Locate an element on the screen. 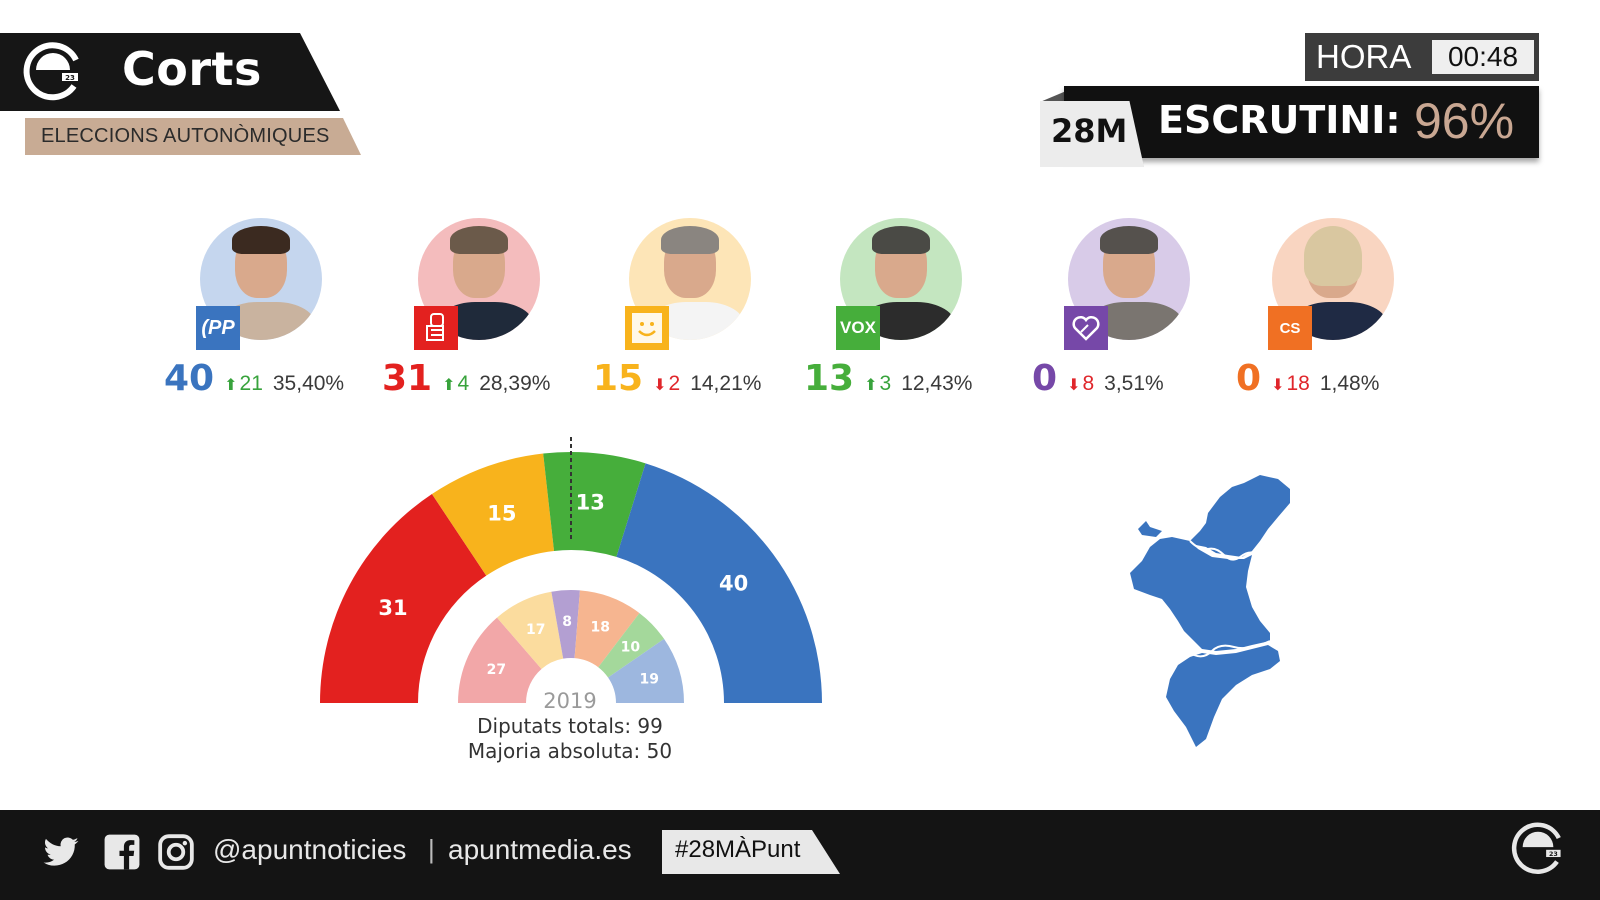 This screenshot has width=1600, height=900. seats-count: 40 is located at coordinates (189, 378).